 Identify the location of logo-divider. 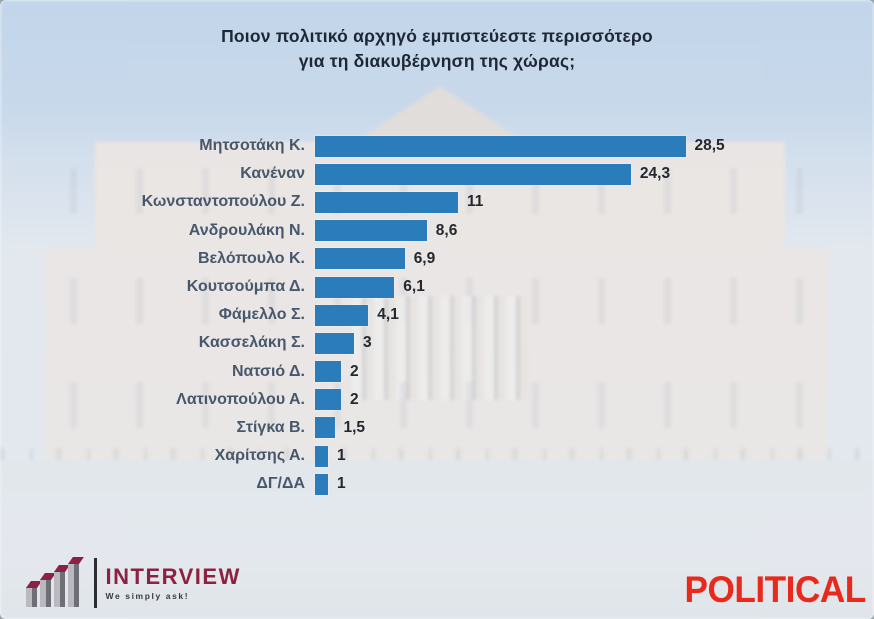
(95, 583).